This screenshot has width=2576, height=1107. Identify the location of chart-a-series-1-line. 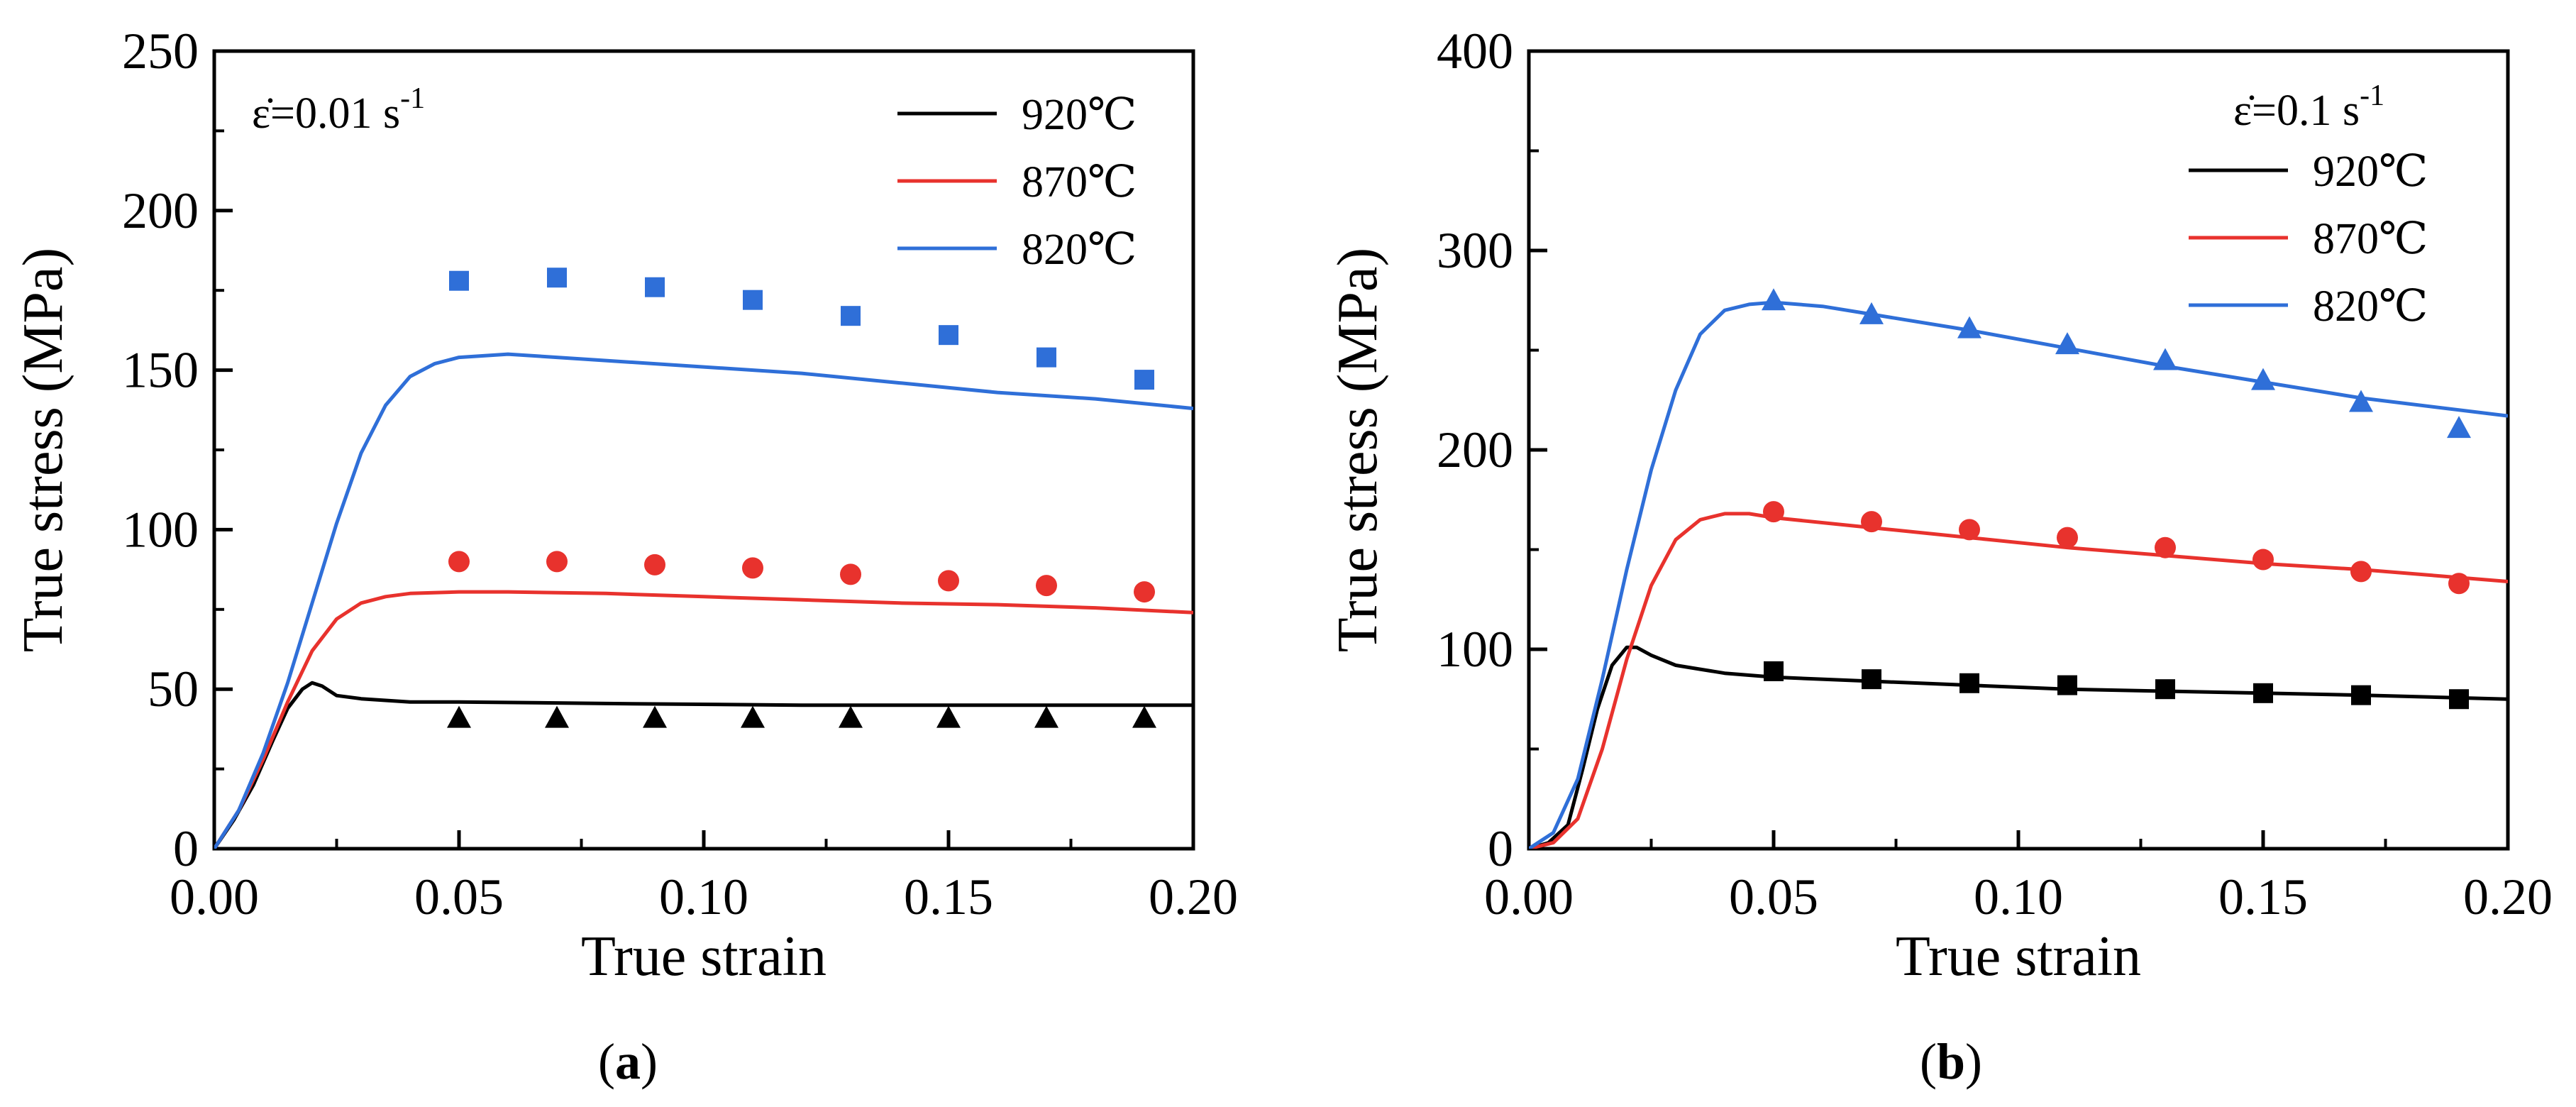
(703, 719).